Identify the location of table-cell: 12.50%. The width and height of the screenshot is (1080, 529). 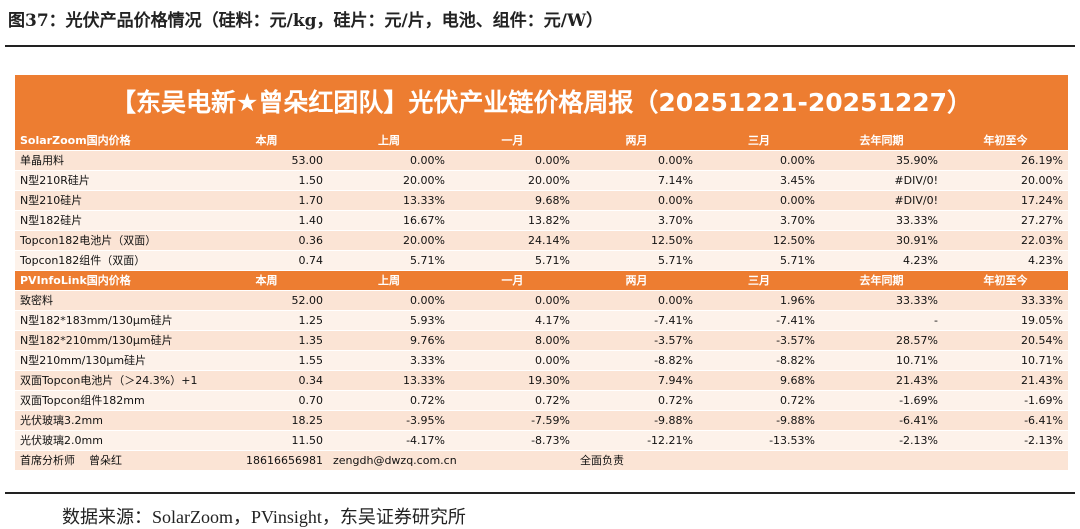
(636, 241).